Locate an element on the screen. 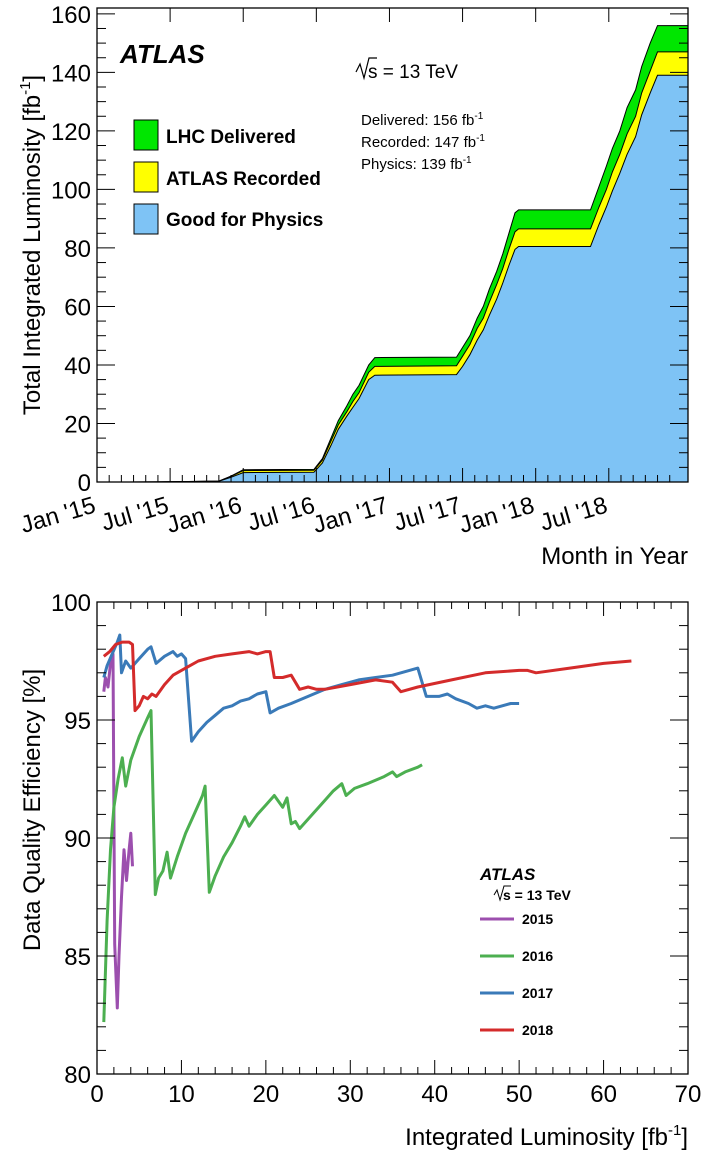 The height and width of the screenshot is (1160, 703). y-tick-label-top: 160 is located at coordinates (71, 15).